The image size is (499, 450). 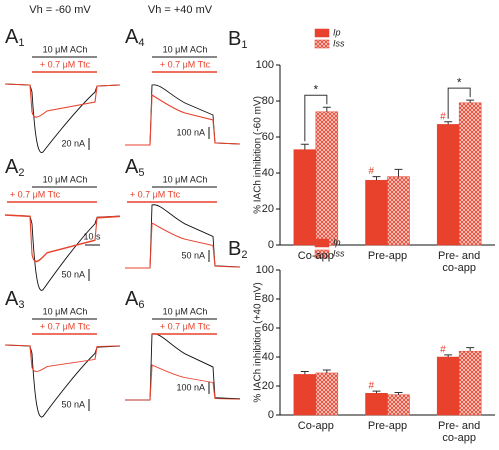 What do you see at coordinates (258, 342) in the screenshot?
I see `y-axis-label: % IACh inhibition (+40 mV)` at bounding box center [258, 342].